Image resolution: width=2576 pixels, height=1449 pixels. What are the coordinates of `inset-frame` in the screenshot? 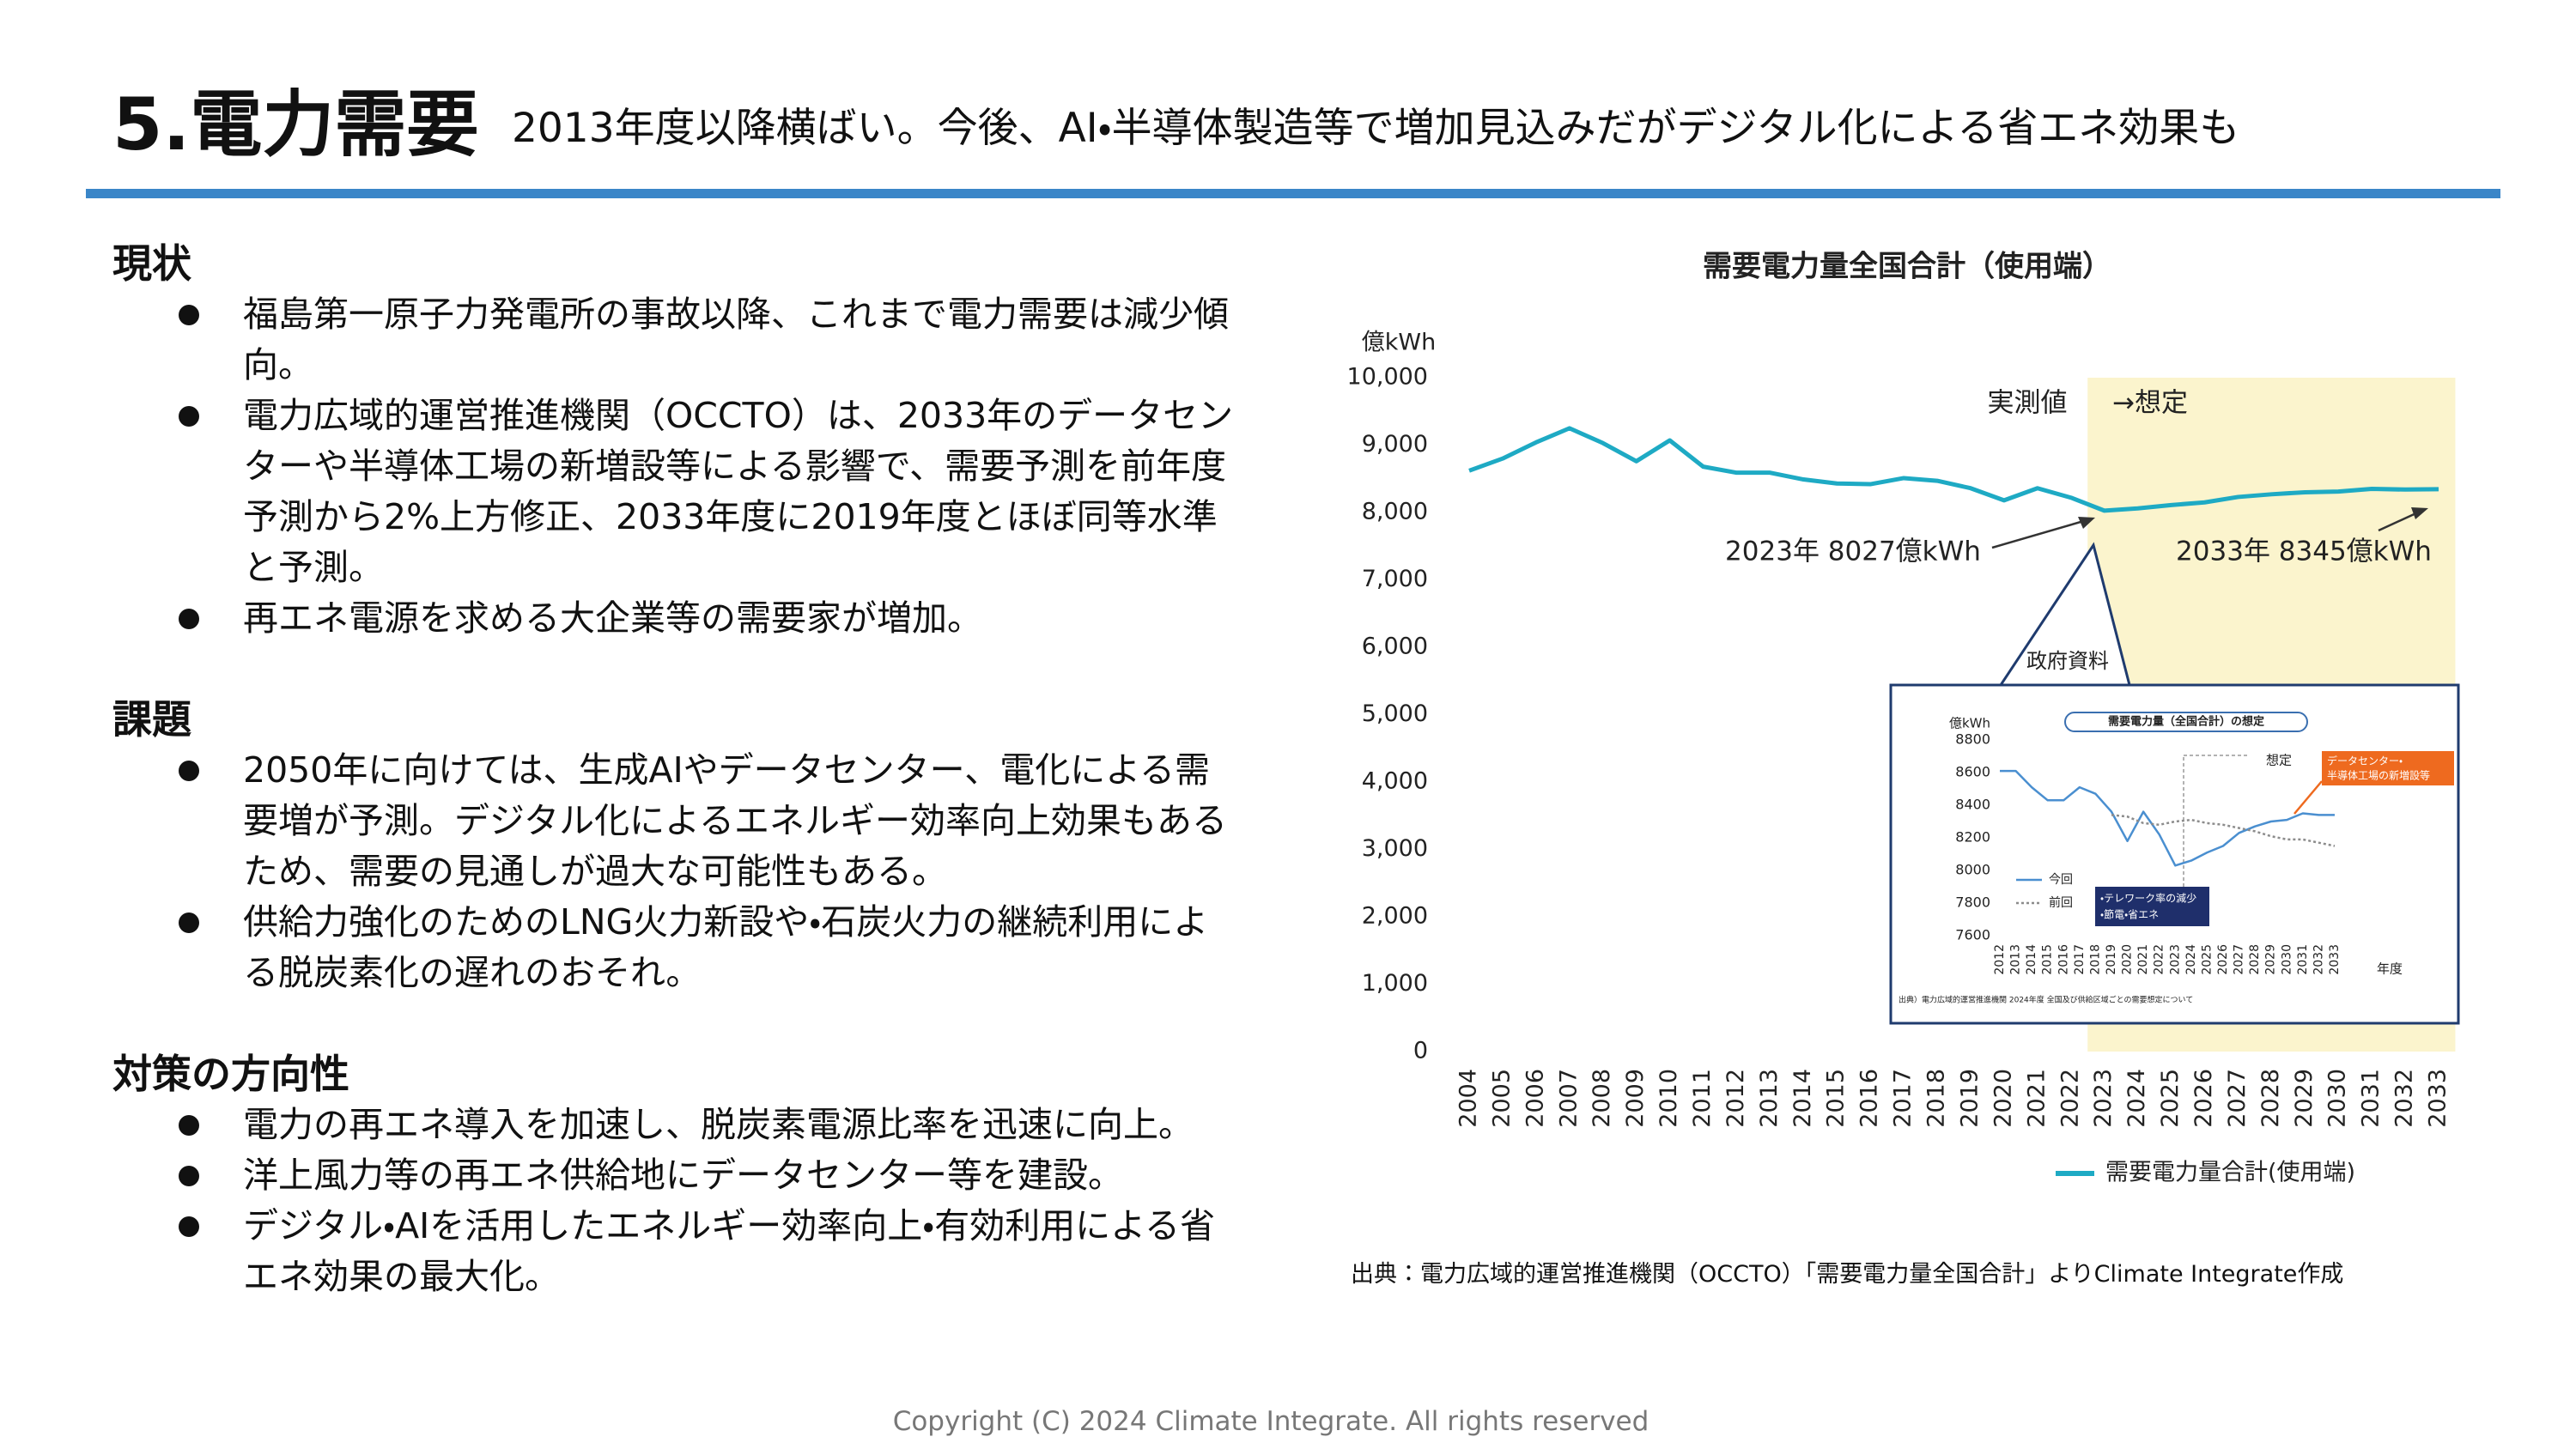 It's located at (2174, 854).